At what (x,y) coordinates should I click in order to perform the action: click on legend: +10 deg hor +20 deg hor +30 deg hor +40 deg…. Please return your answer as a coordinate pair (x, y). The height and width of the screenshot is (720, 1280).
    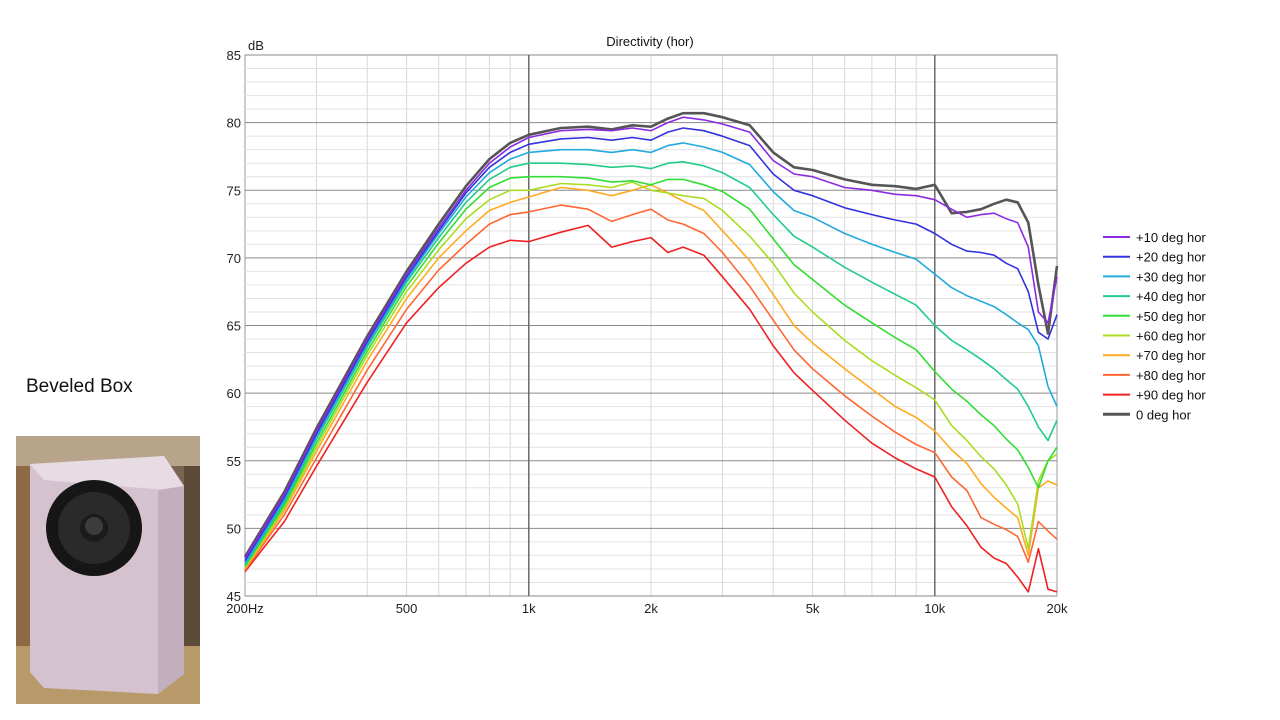
    Looking at the image, I should click on (1154, 326).